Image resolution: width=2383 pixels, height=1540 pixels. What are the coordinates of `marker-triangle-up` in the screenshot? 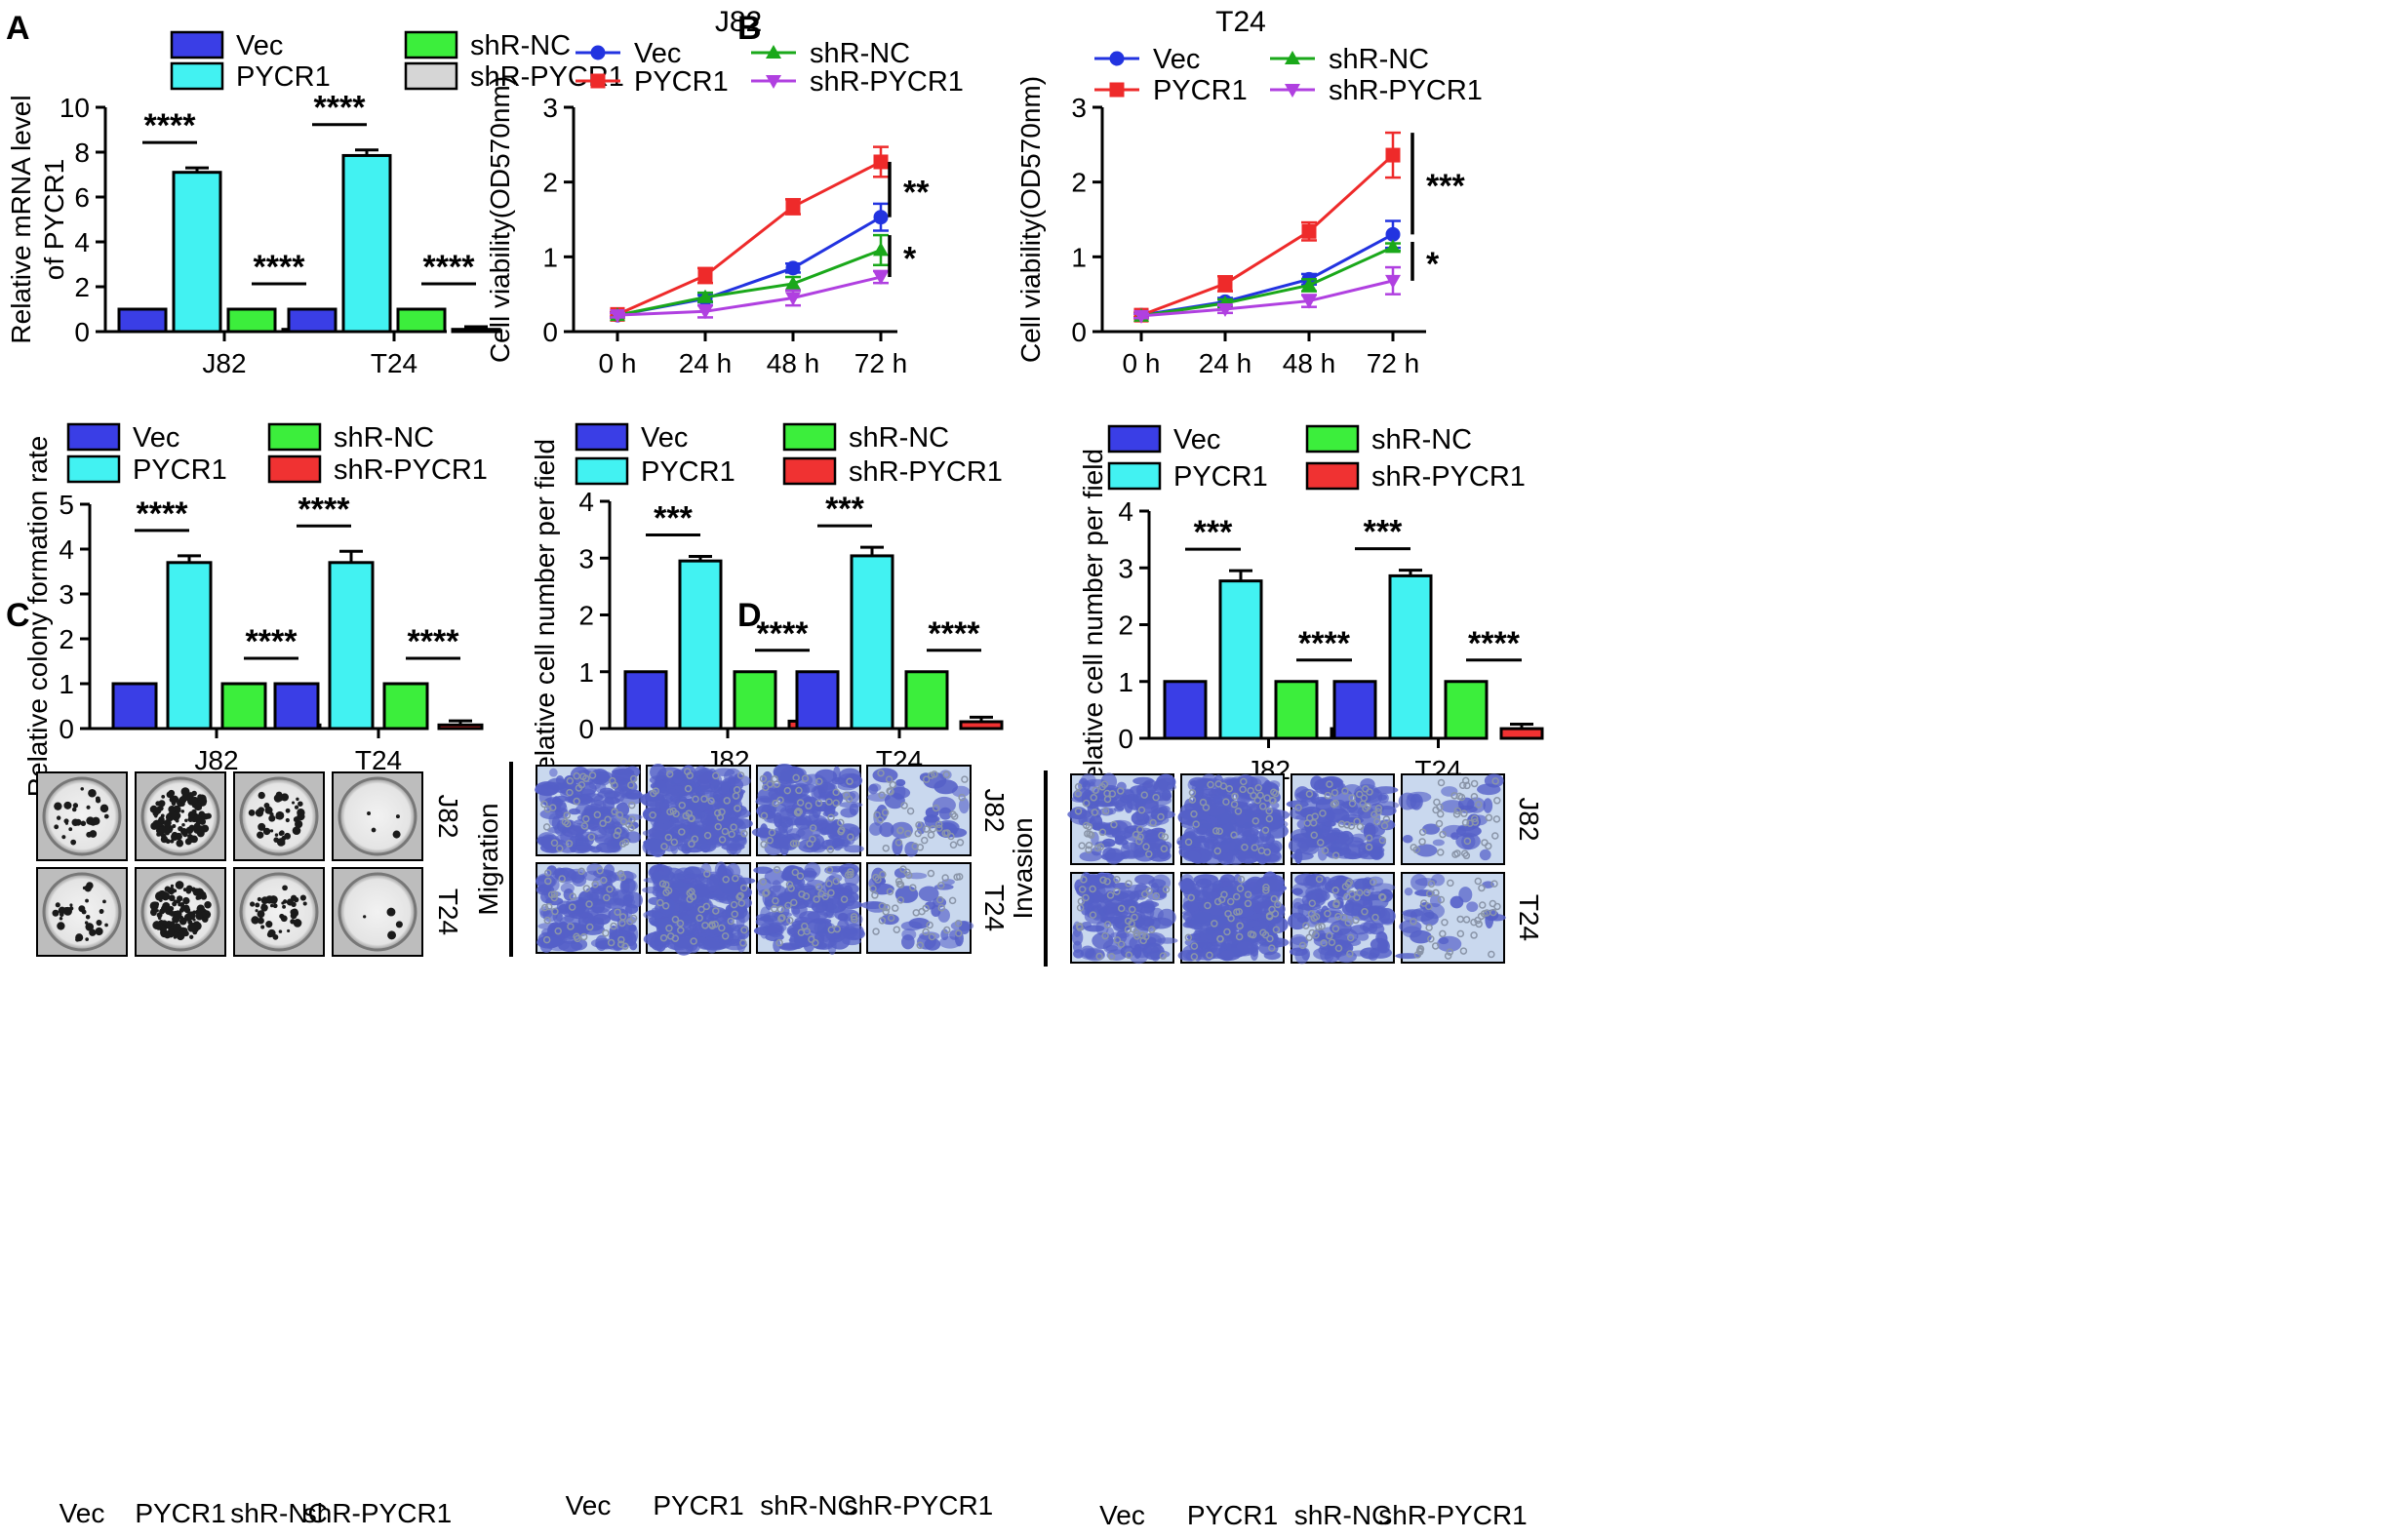 It's located at (793, 282).